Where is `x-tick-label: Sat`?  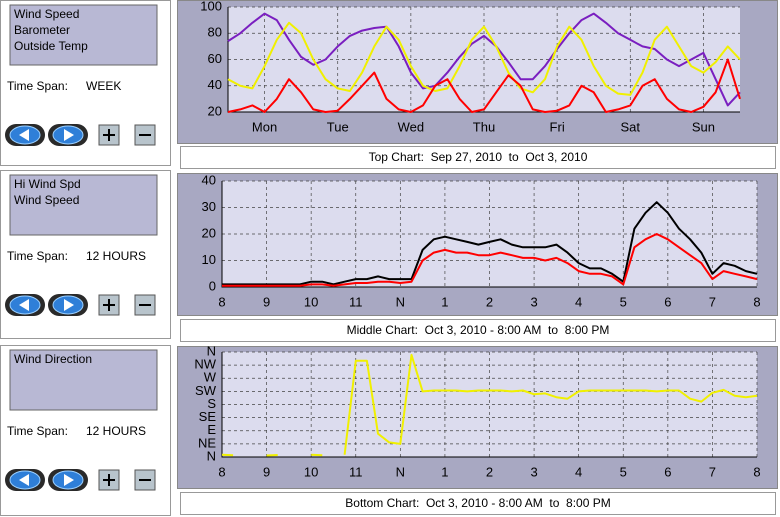 x-tick-label: Sat is located at coordinates (631, 126).